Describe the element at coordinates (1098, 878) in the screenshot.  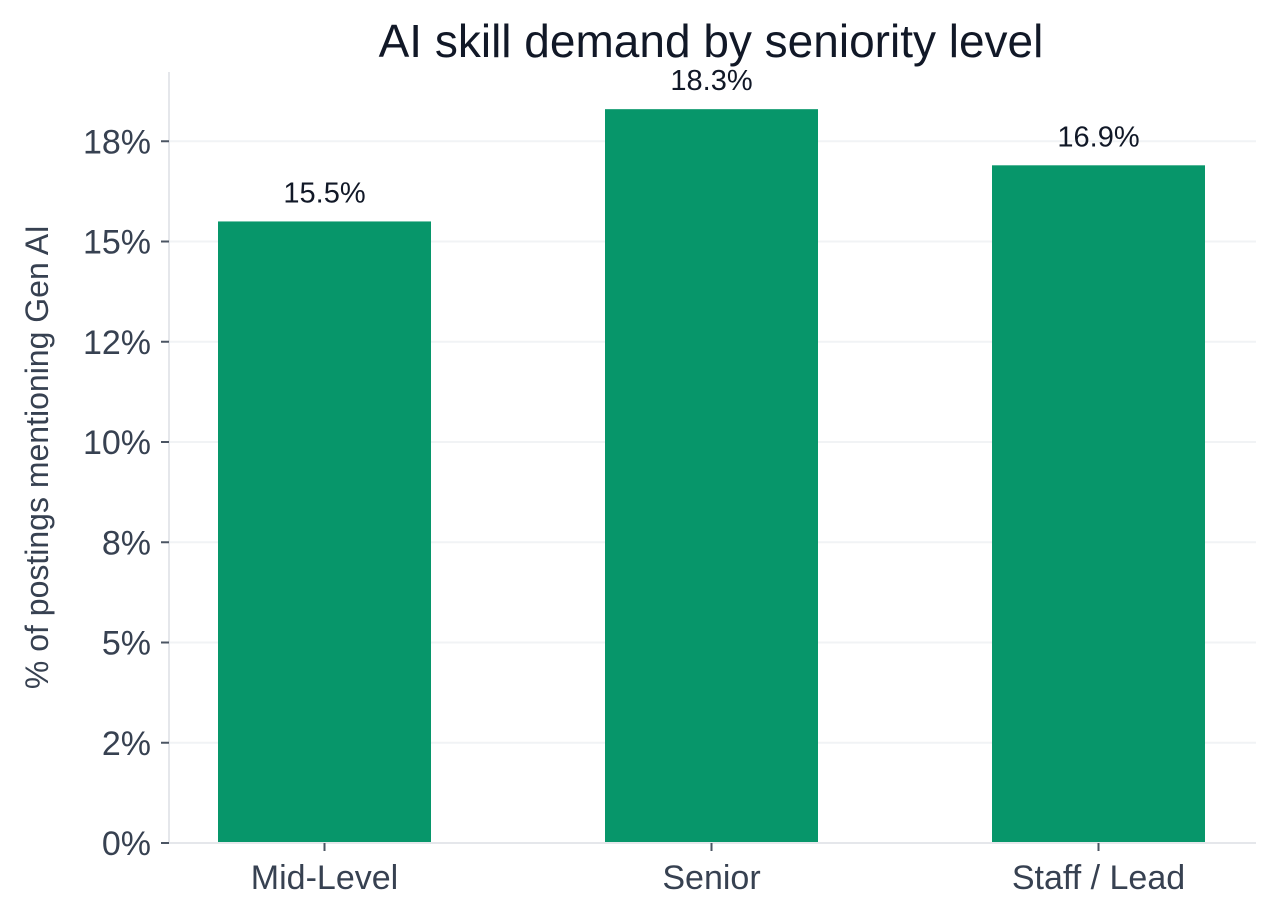
I see `x-tick-label: Staff / Lead` at that location.